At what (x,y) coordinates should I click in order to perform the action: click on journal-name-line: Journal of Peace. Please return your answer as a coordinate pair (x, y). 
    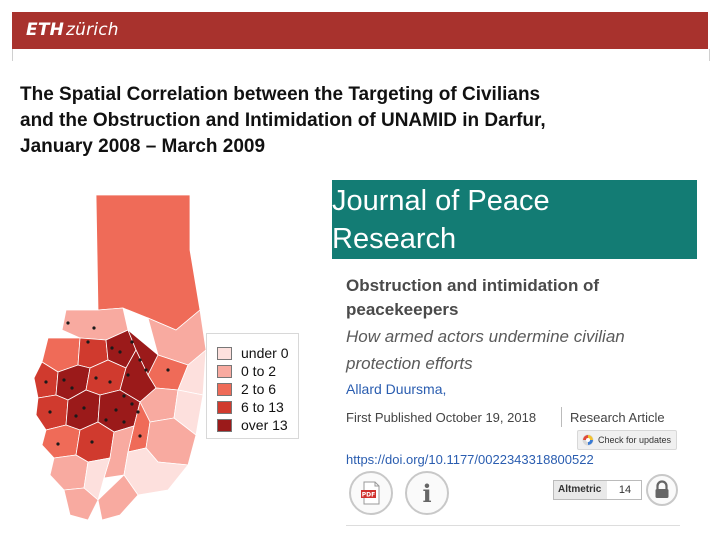
    Looking at the image, I should click on (441, 201).